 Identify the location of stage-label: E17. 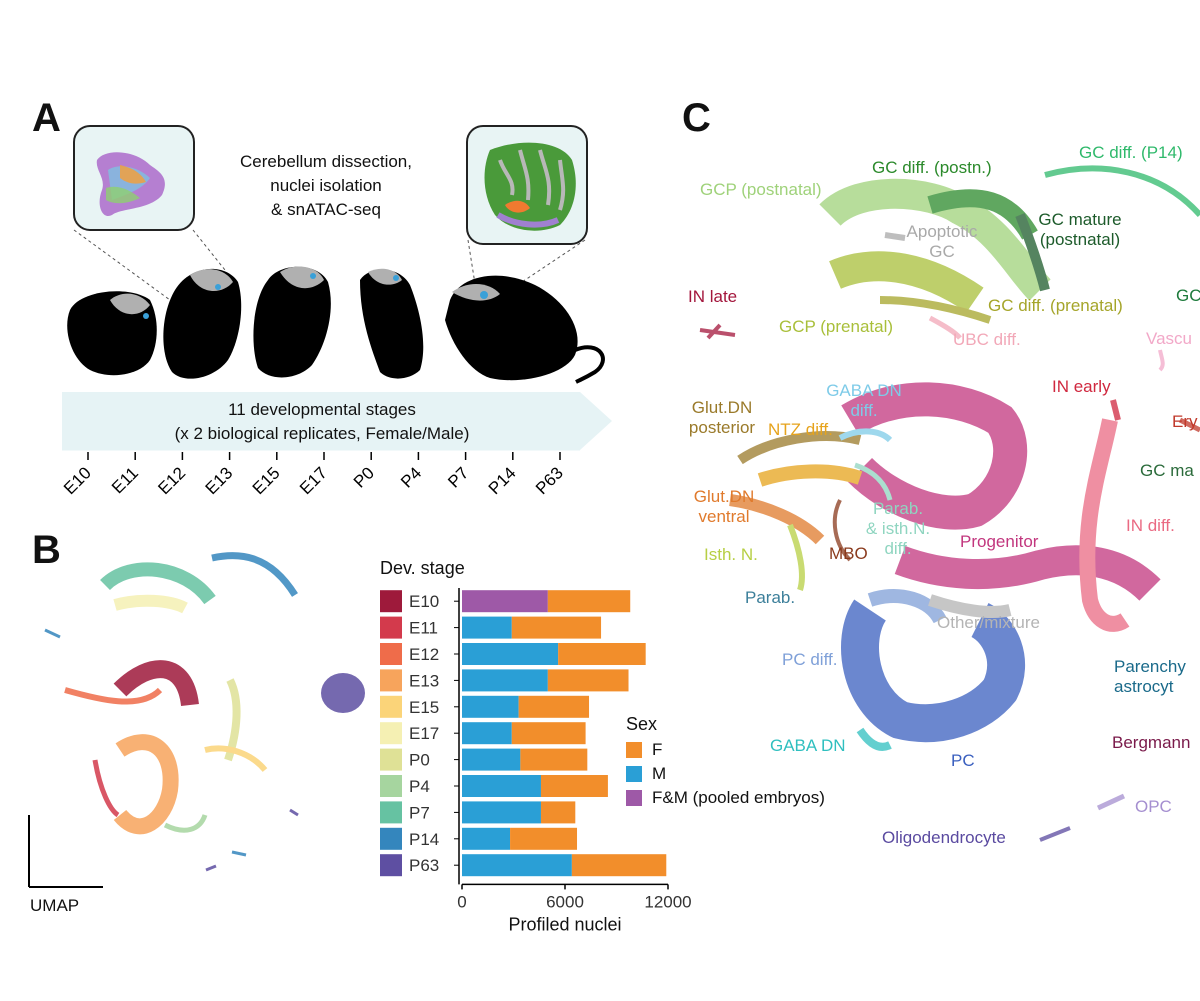
(424, 733).